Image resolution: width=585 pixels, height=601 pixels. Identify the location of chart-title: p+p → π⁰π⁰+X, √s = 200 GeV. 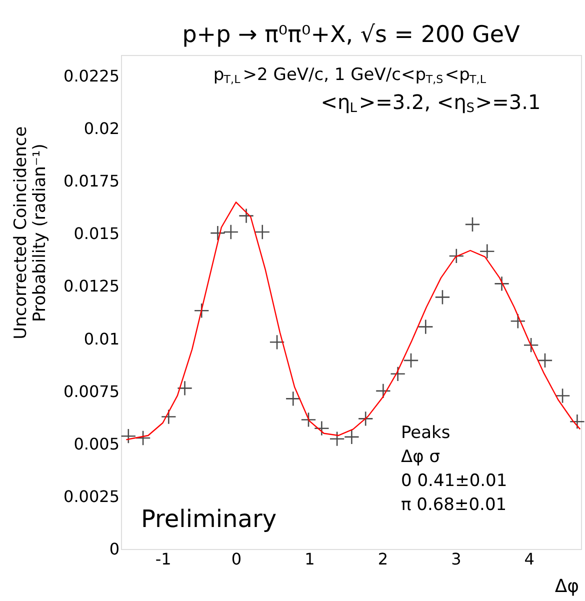
(351, 35).